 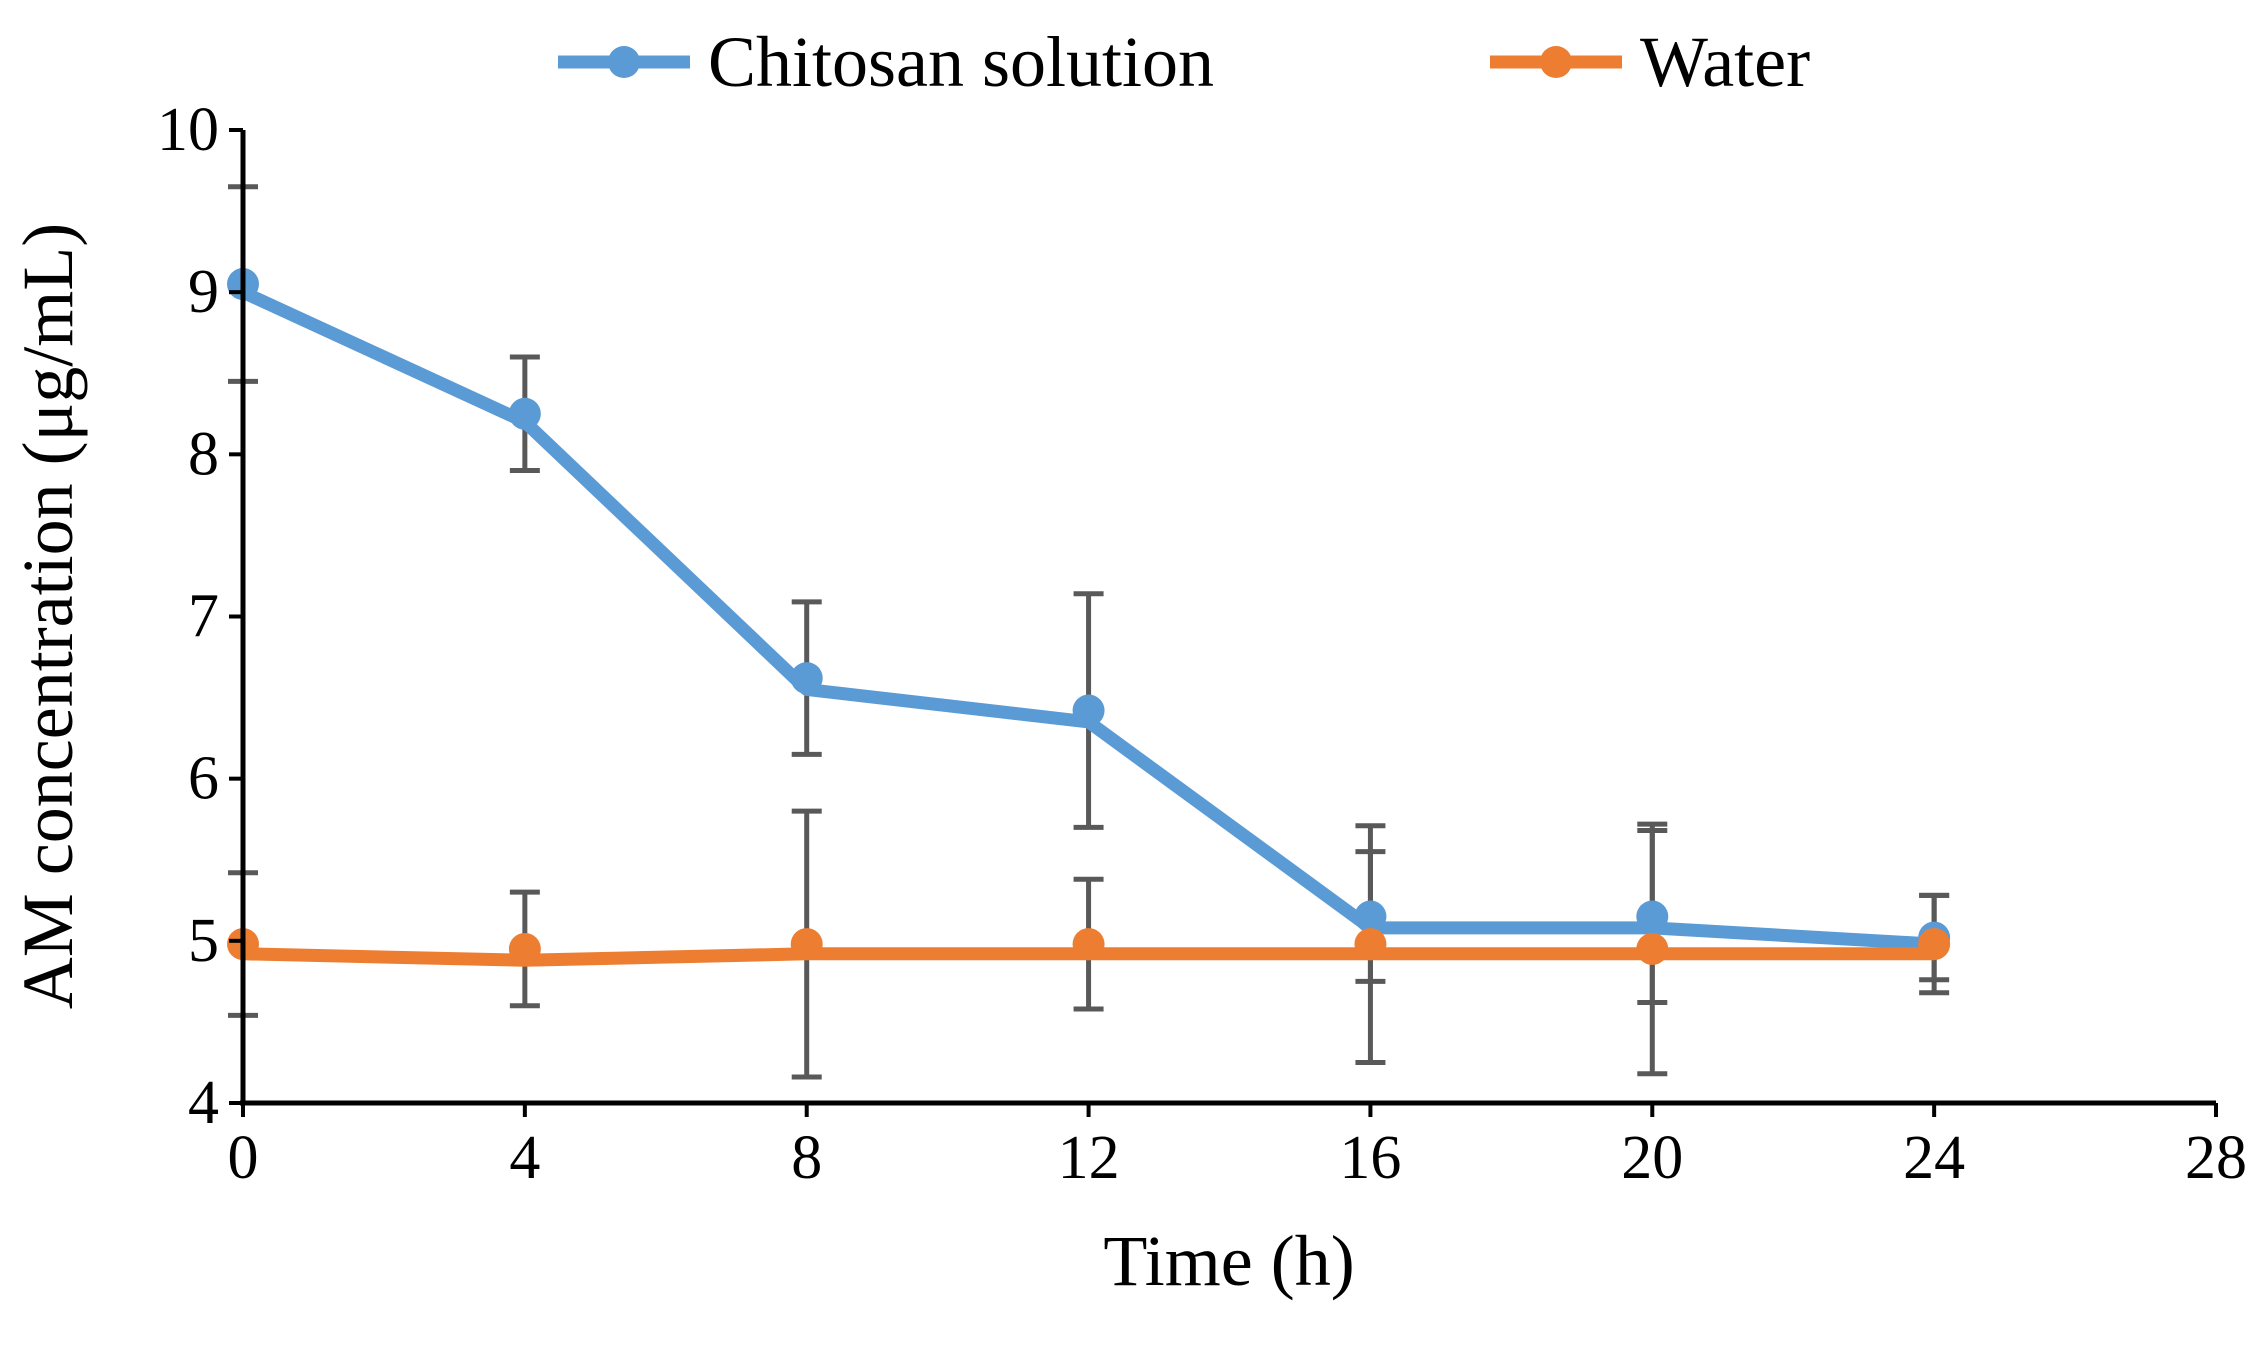 I want to click on x-tick-label: 12, so click(x=1089, y=1158).